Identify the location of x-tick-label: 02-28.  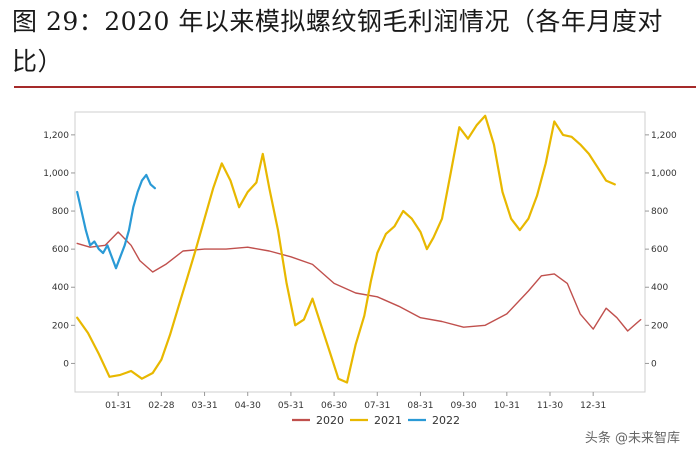
(161, 406).